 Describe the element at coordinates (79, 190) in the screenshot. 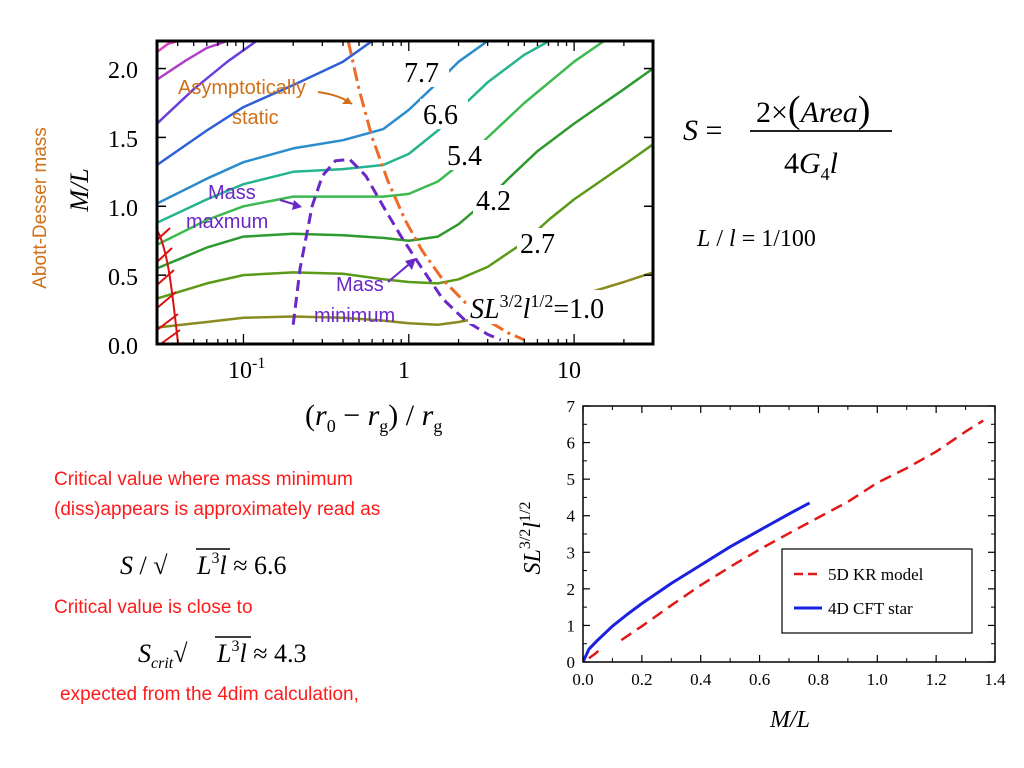

I see `contour-y-axis-label: M/L` at that location.